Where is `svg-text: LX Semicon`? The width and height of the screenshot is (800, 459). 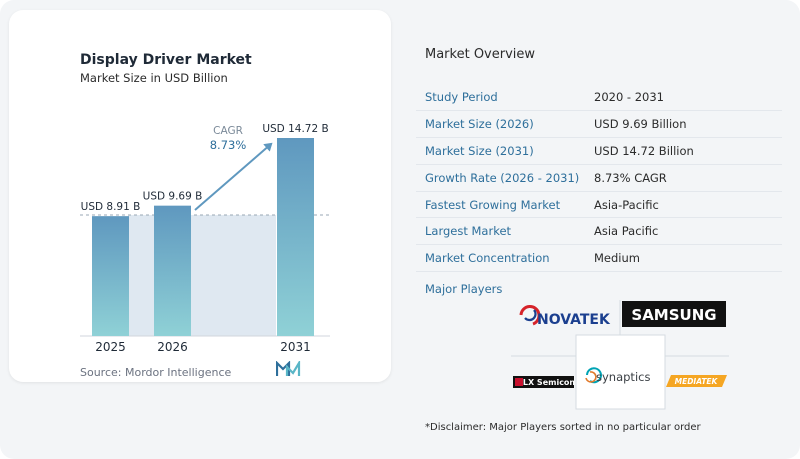 svg-text: LX Semicon is located at coordinates (549, 382).